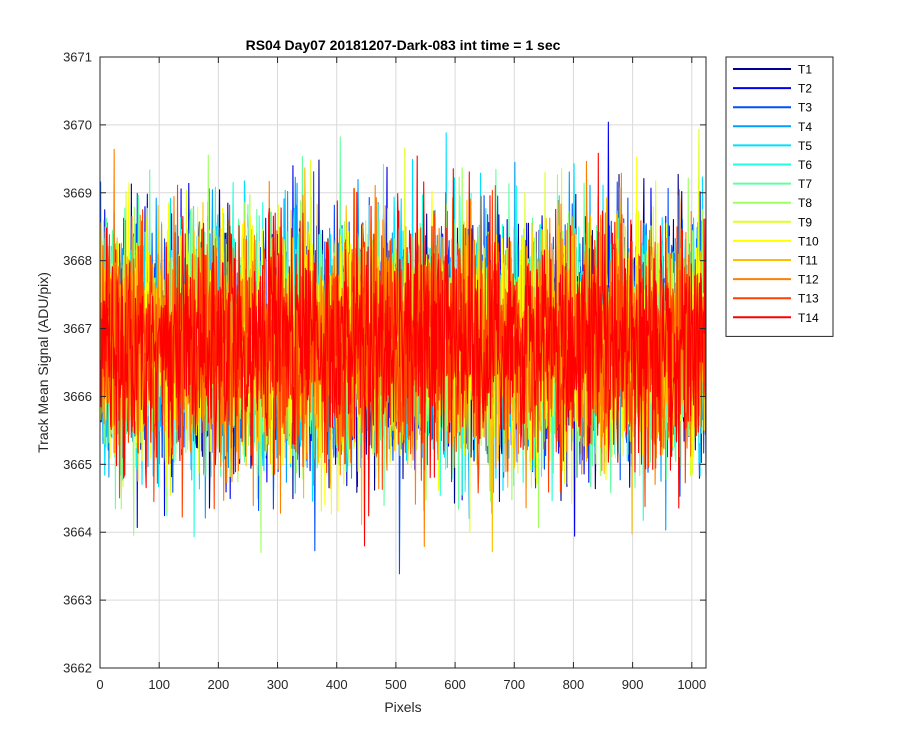  I want to click on y-axis-label: Track Mean Signal (ADU/pix), so click(43, 362).